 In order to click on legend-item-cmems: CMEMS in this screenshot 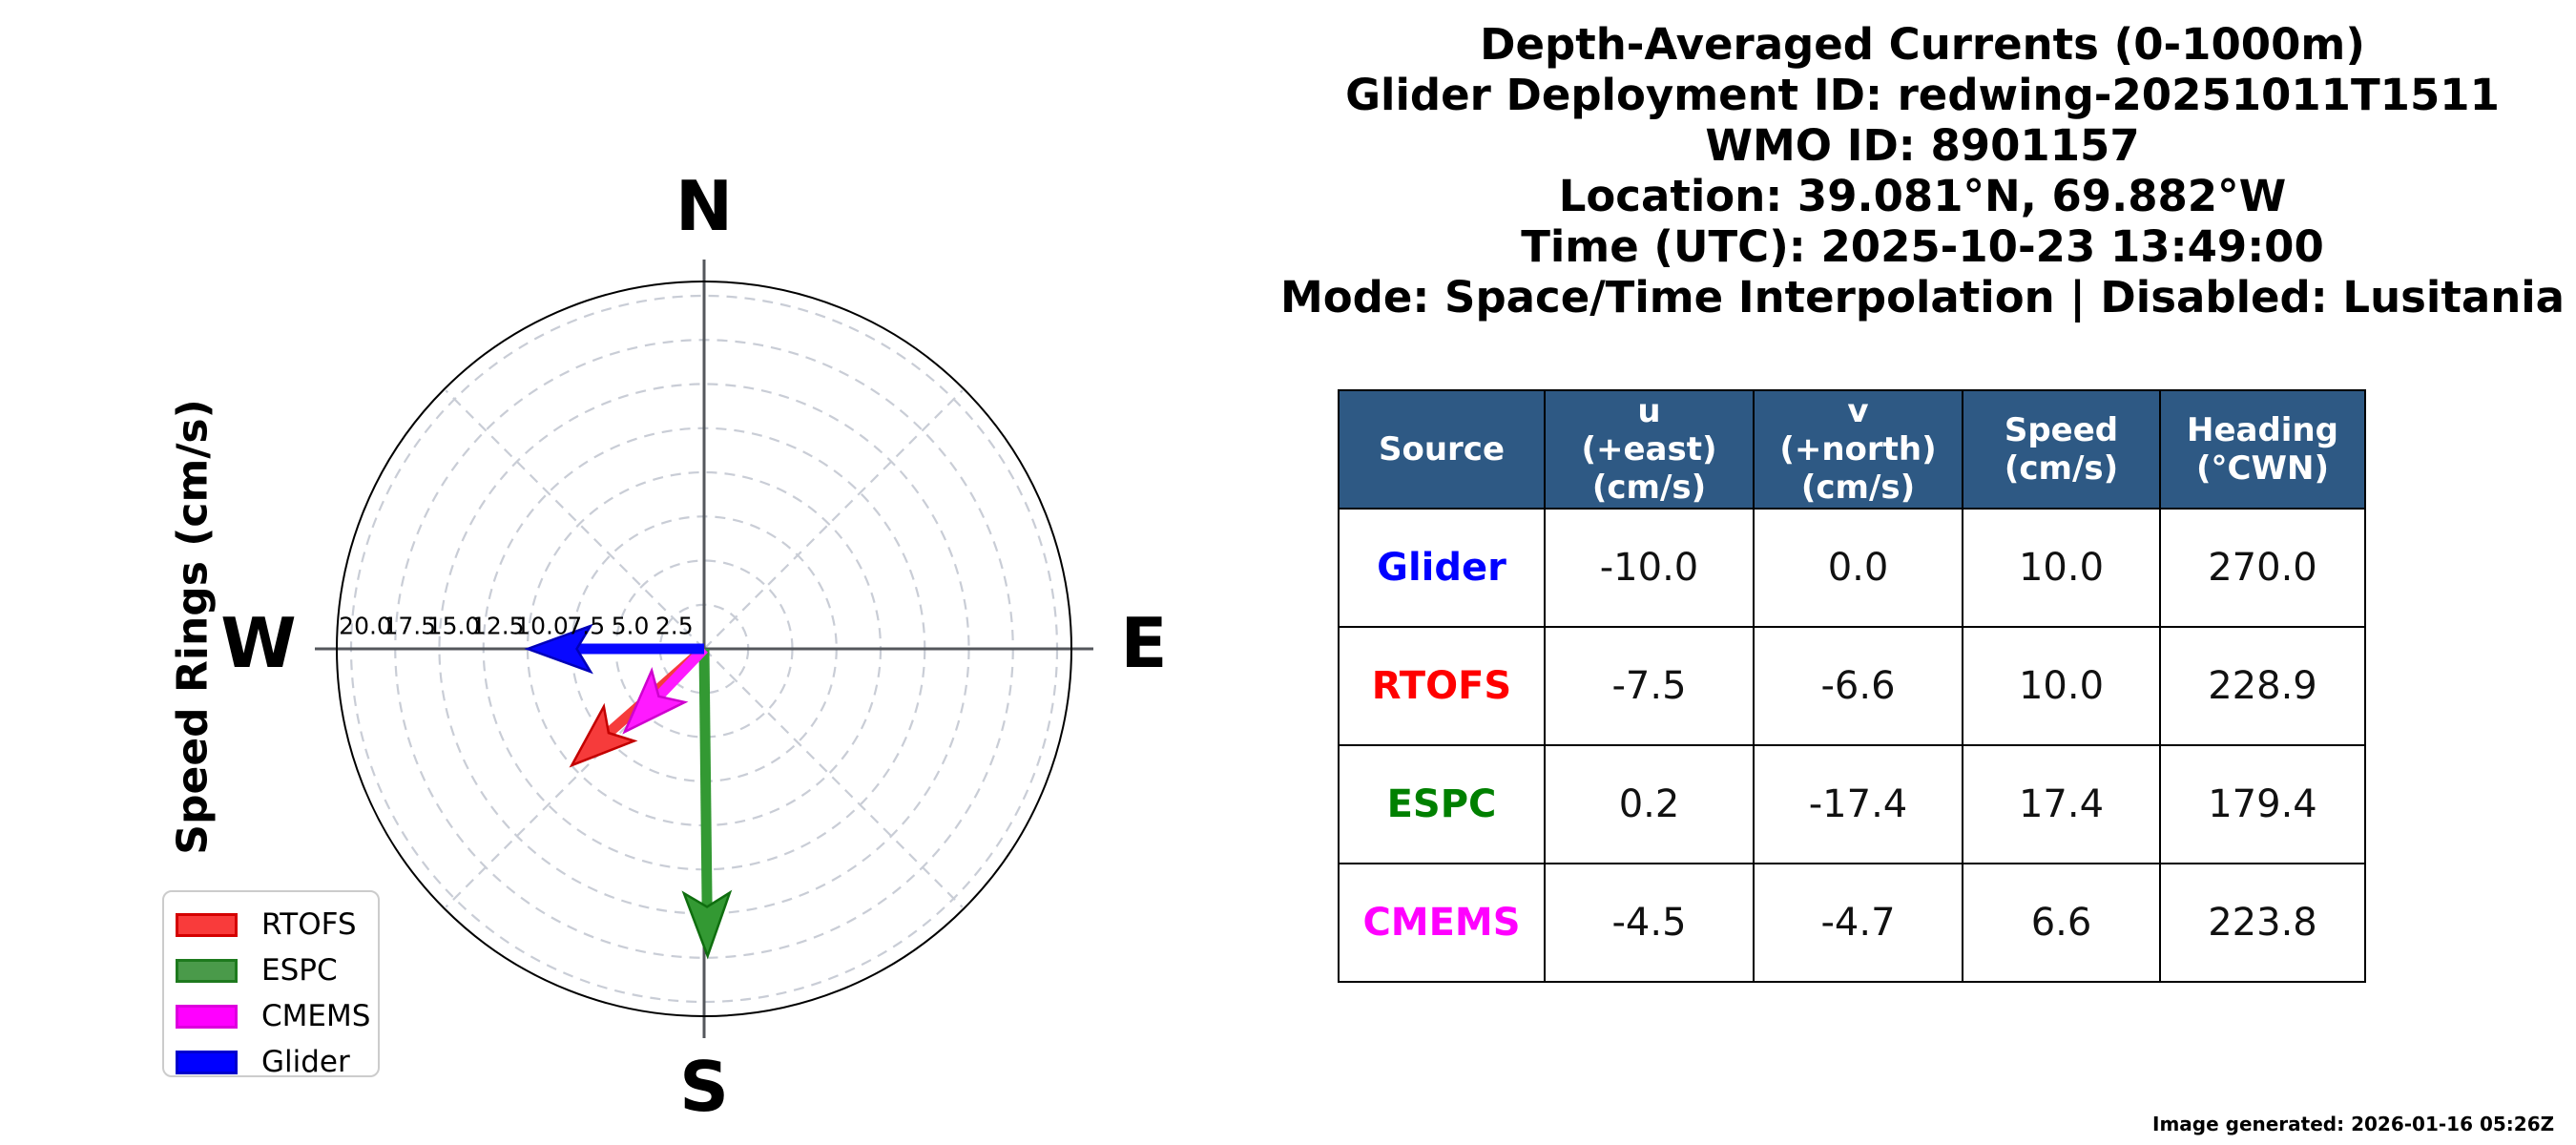, I will do `click(277, 1016)`.